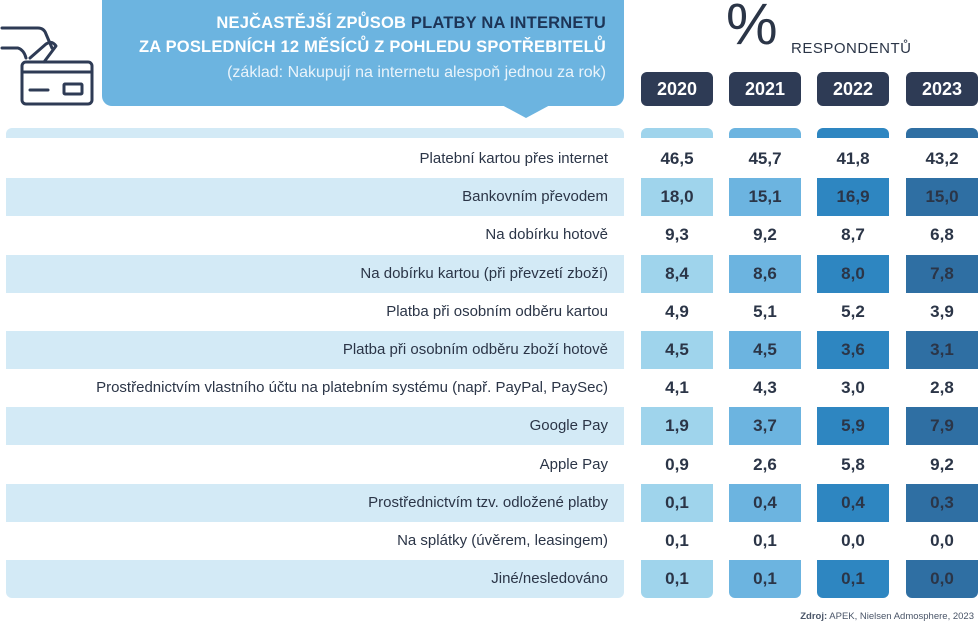 The width and height of the screenshot is (980, 625). What do you see at coordinates (535, 197) in the screenshot?
I see `row-label: Bankovním převodem` at bounding box center [535, 197].